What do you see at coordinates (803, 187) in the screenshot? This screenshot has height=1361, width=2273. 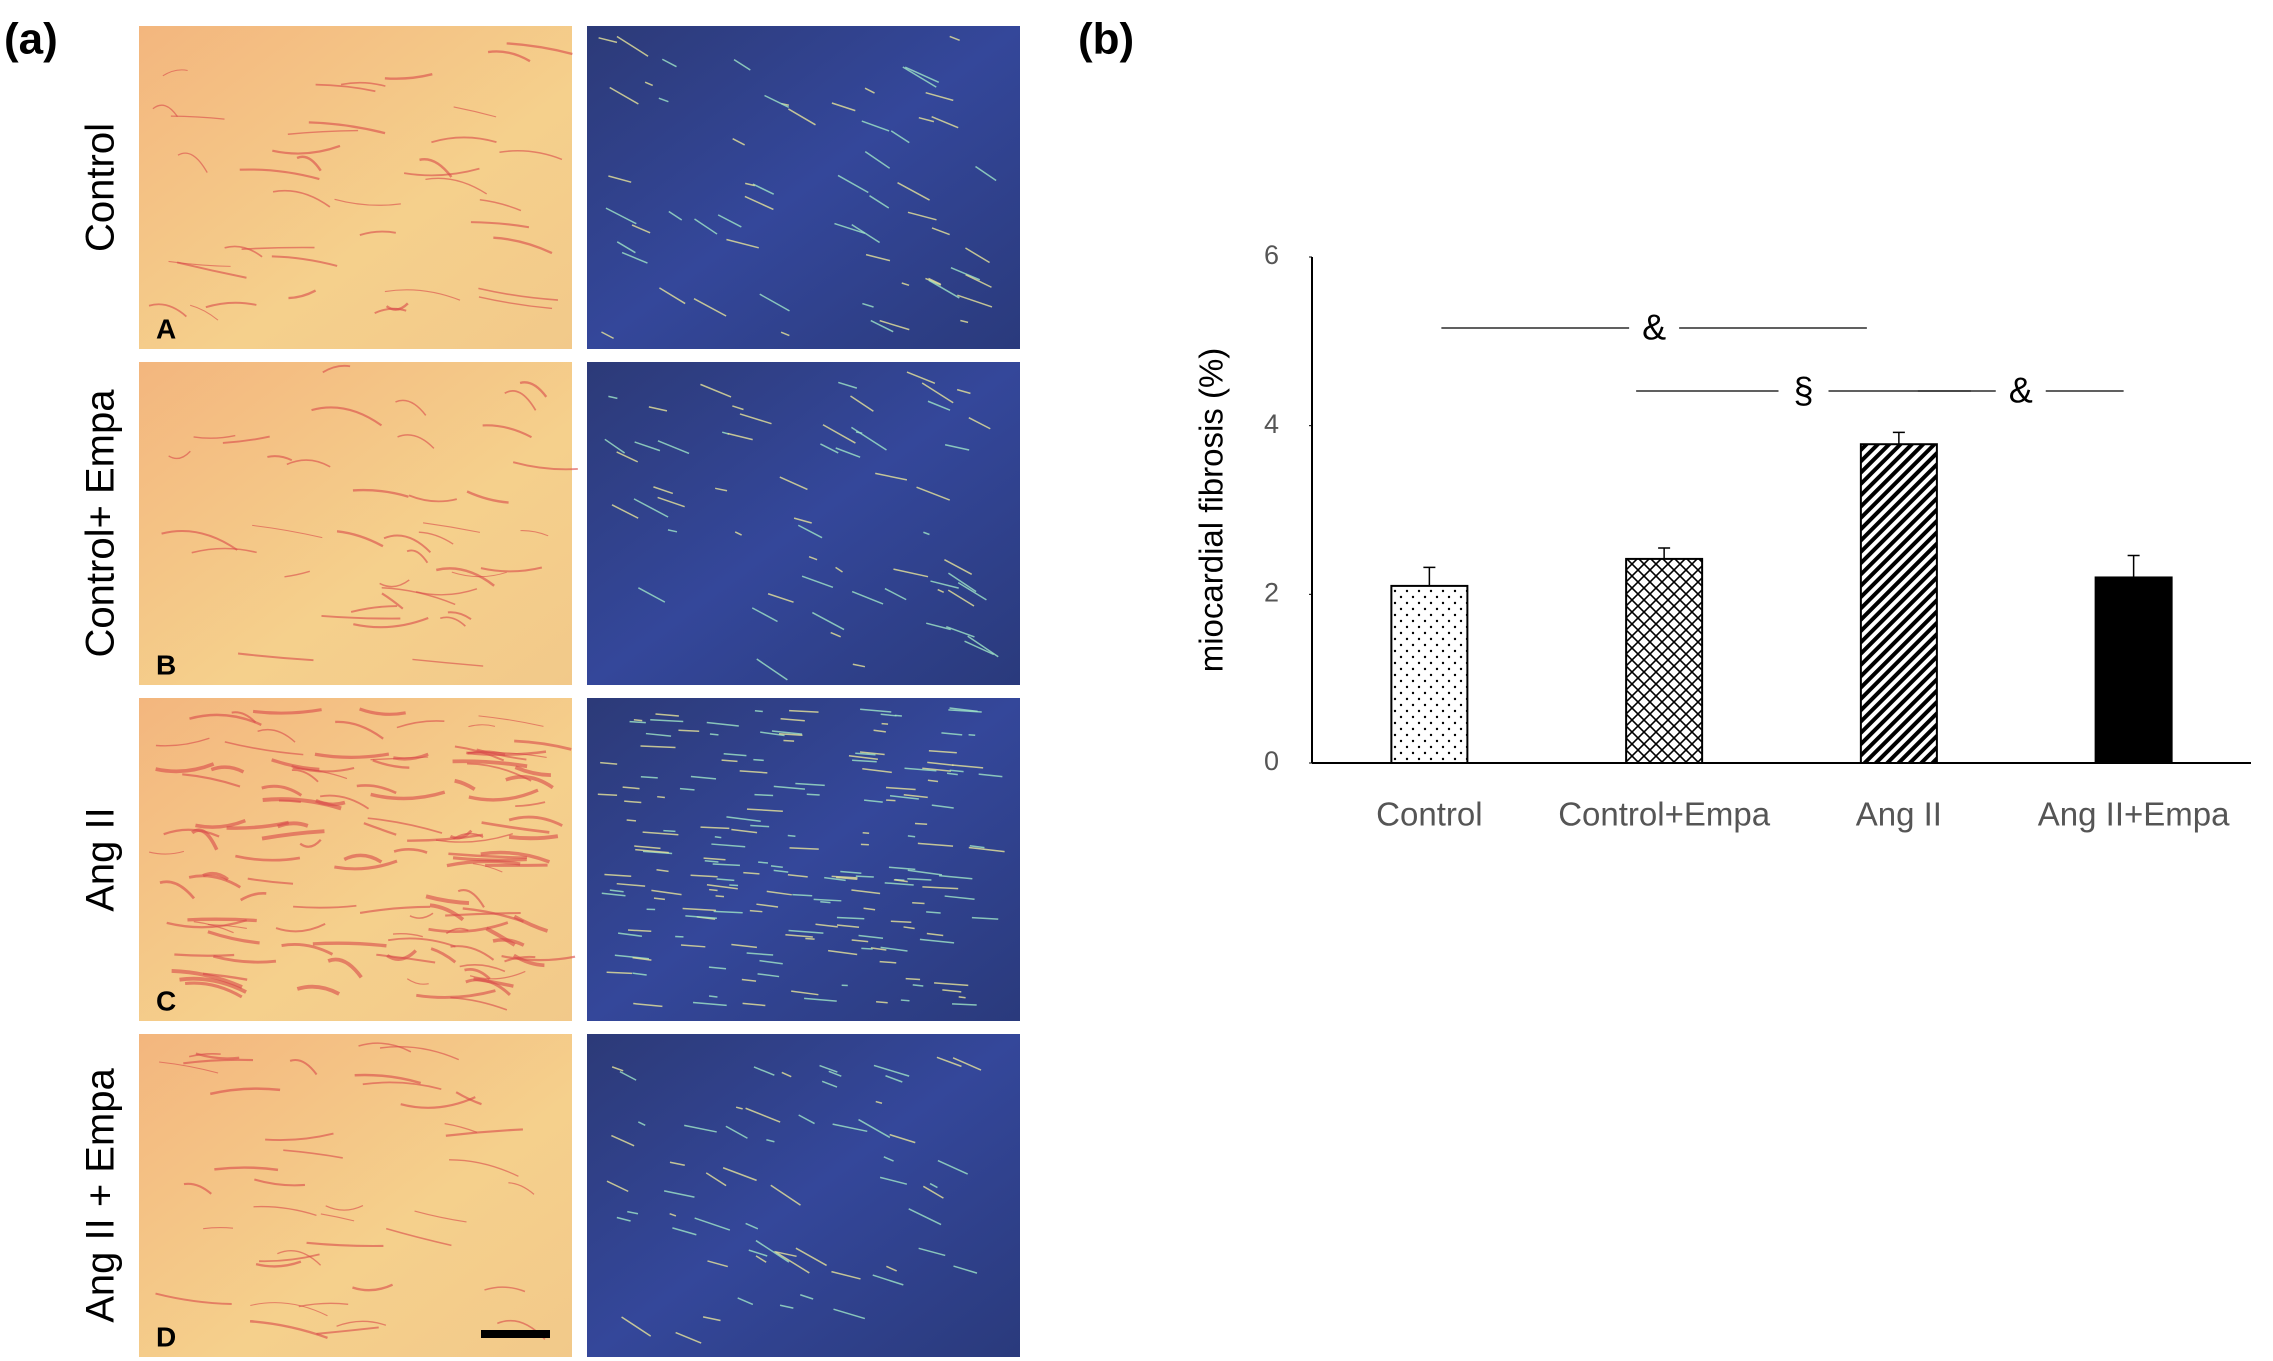 I see `polarized-image` at bounding box center [803, 187].